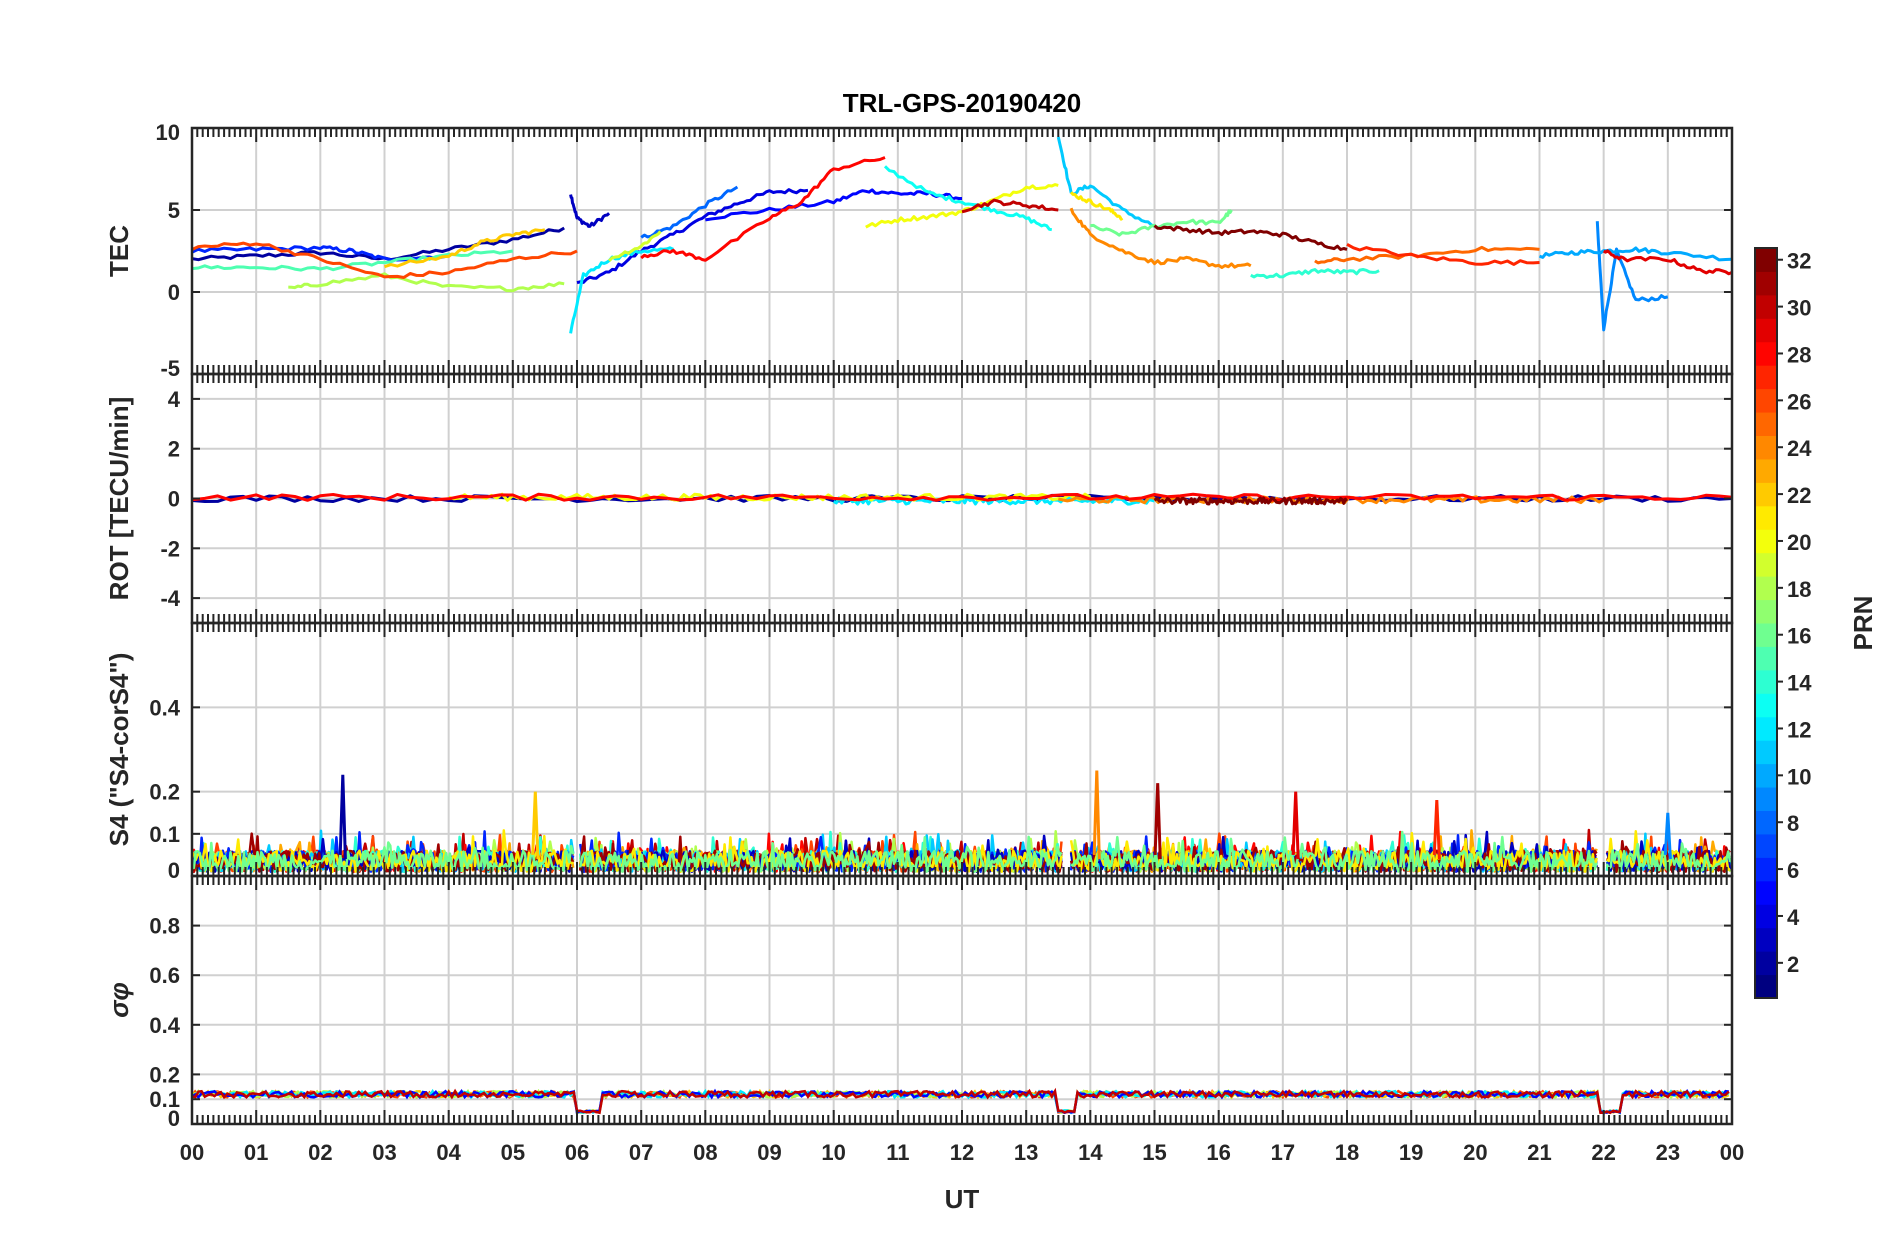 This screenshot has width=1902, height=1236. Describe the element at coordinates (170, 368) in the screenshot. I see `y-tick-label: -5` at that location.